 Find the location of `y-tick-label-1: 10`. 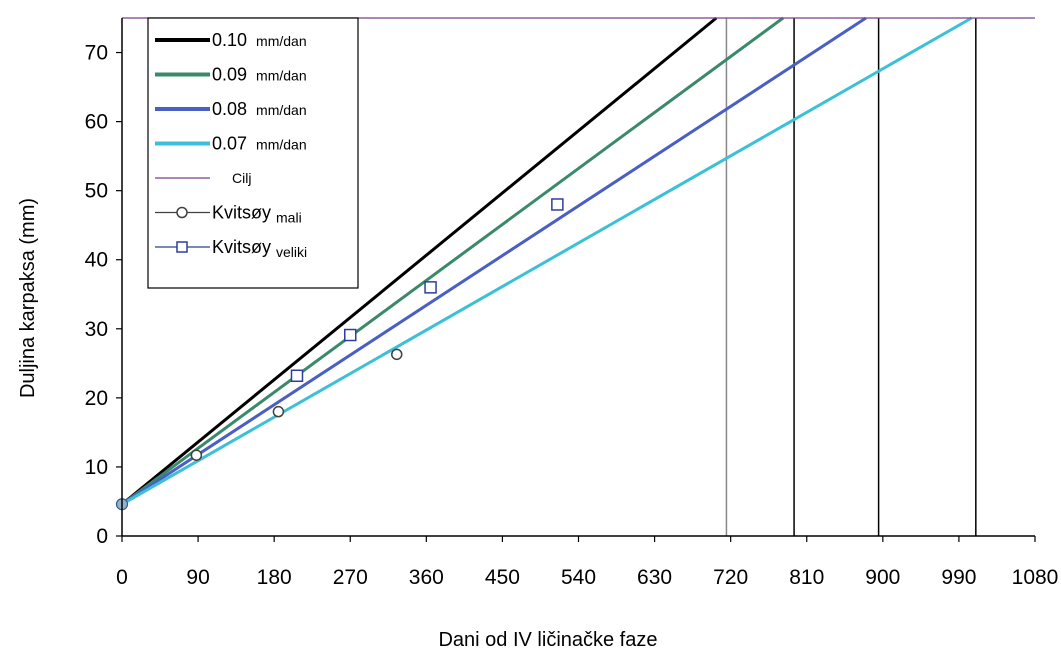

y-tick-label-1: 10 is located at coordinates (96, 467).